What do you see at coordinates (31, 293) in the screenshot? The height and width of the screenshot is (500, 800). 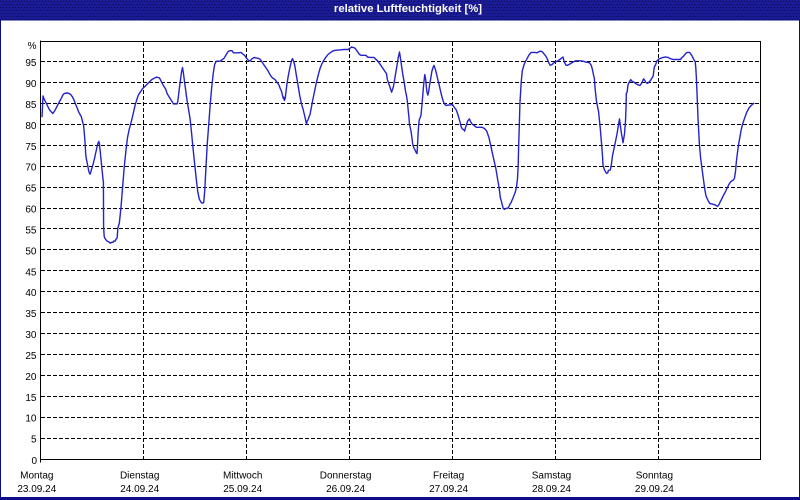 I see `svg-text: 40` at bounding box center [31, 293].